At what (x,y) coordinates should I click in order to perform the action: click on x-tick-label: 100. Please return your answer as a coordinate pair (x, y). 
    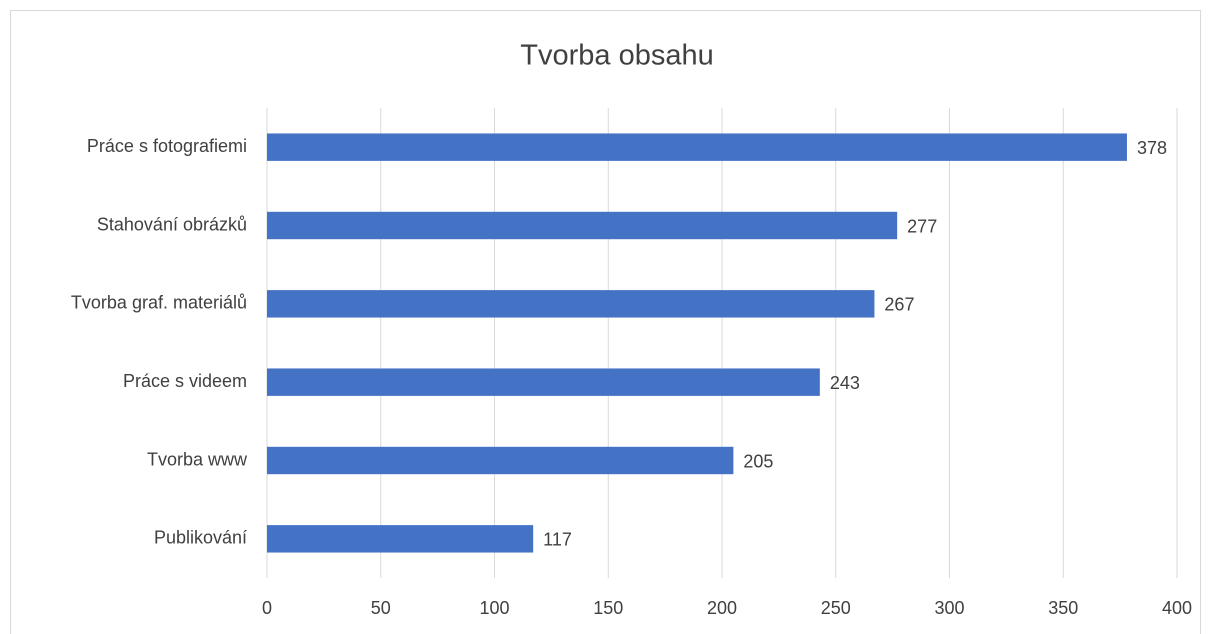
    Looking at the image, I should click on (494, 608).